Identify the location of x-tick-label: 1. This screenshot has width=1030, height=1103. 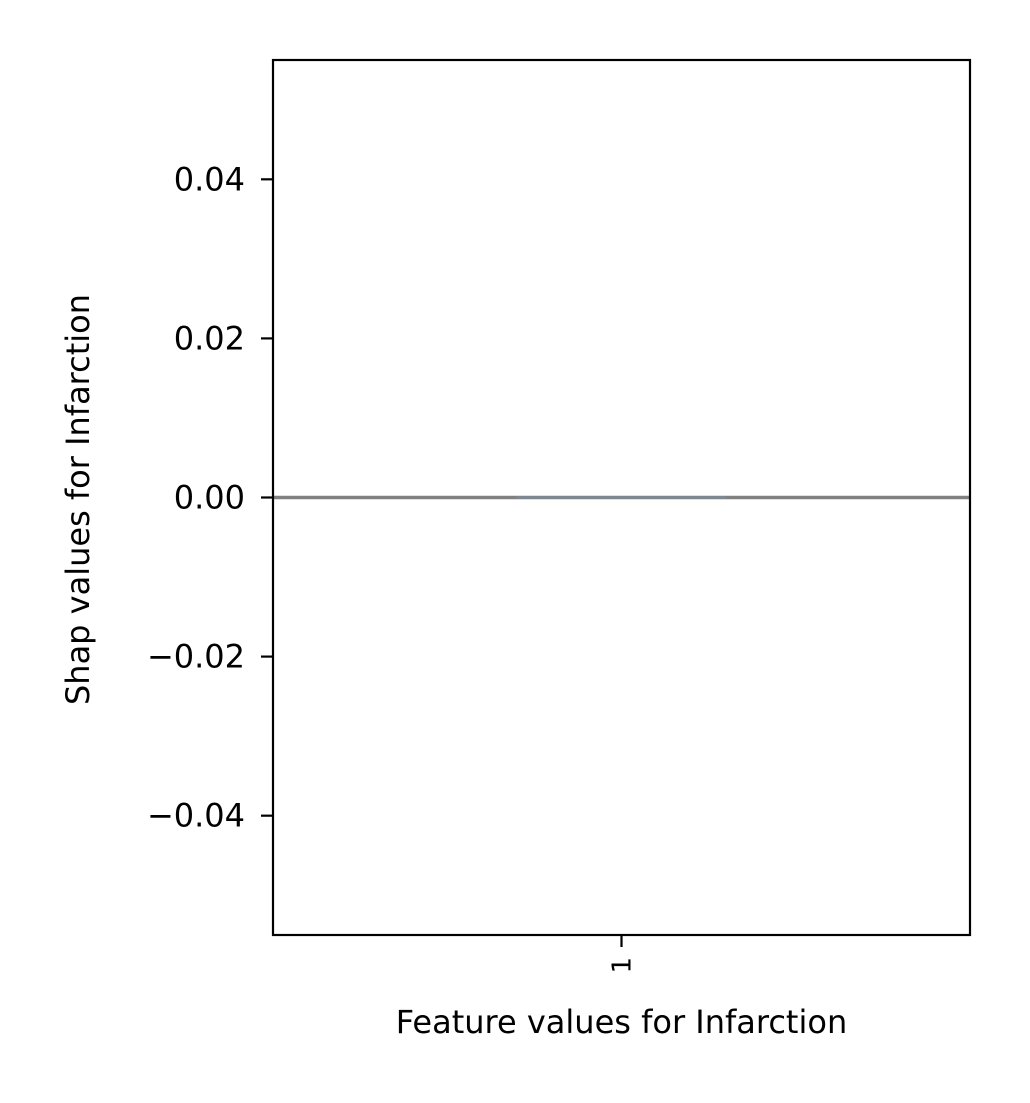
(623, 965).